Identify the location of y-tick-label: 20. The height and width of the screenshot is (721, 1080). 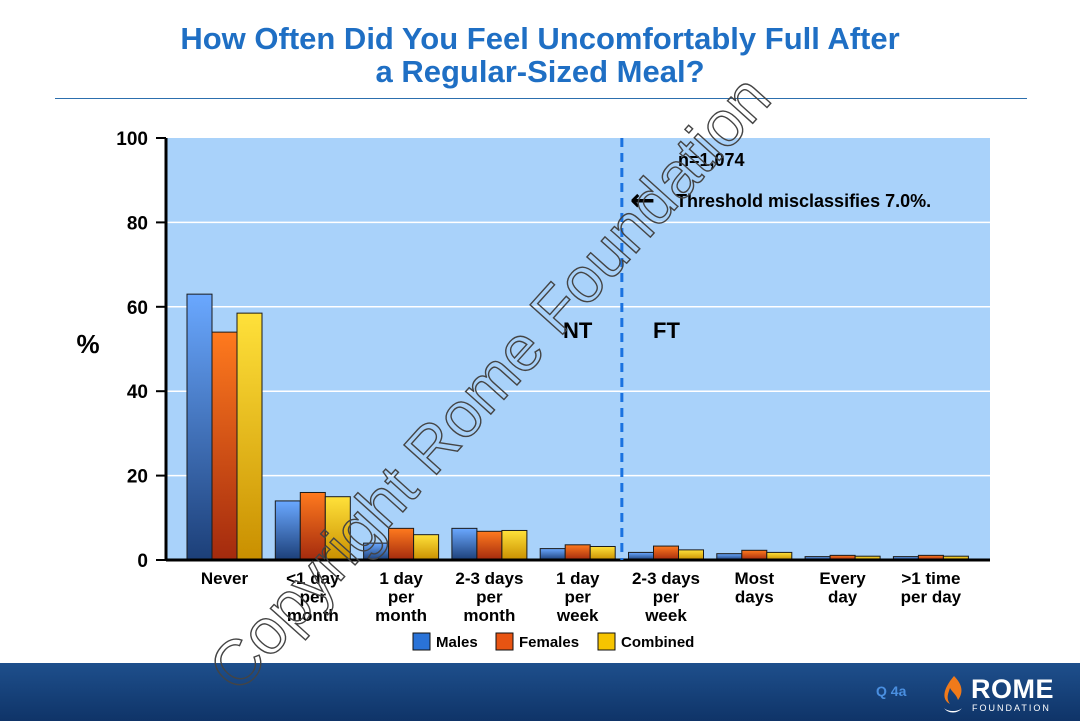
(137, 477).